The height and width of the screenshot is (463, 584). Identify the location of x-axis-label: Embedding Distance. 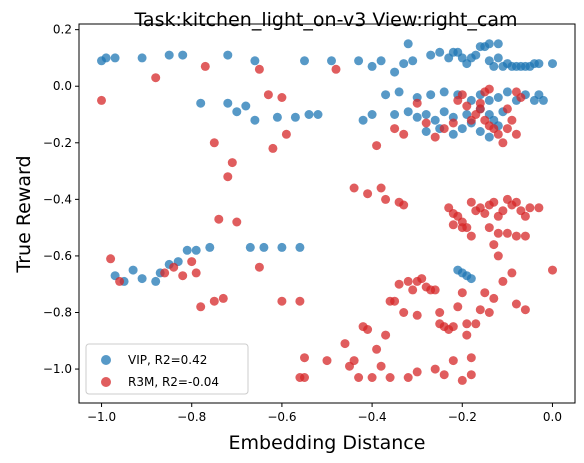
(327, 443).